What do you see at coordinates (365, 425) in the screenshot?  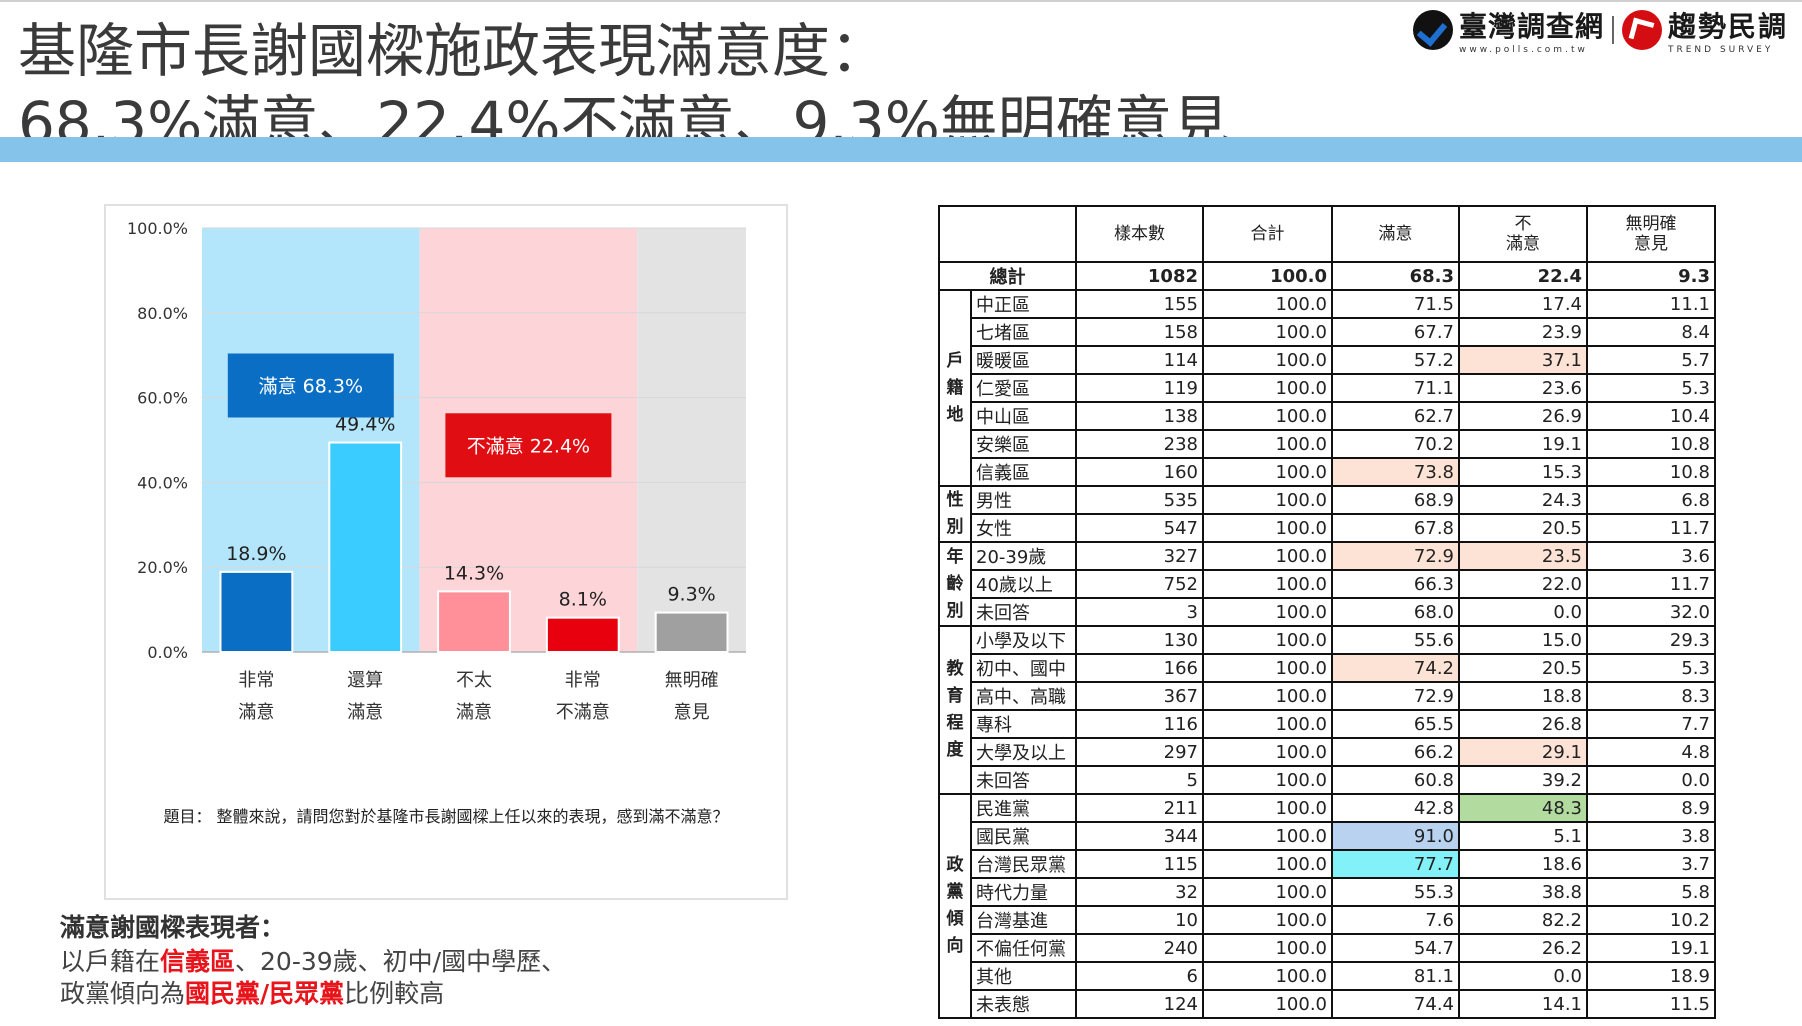 I see `bar-value-label: 49.4%` at bounding box center [365, 425].